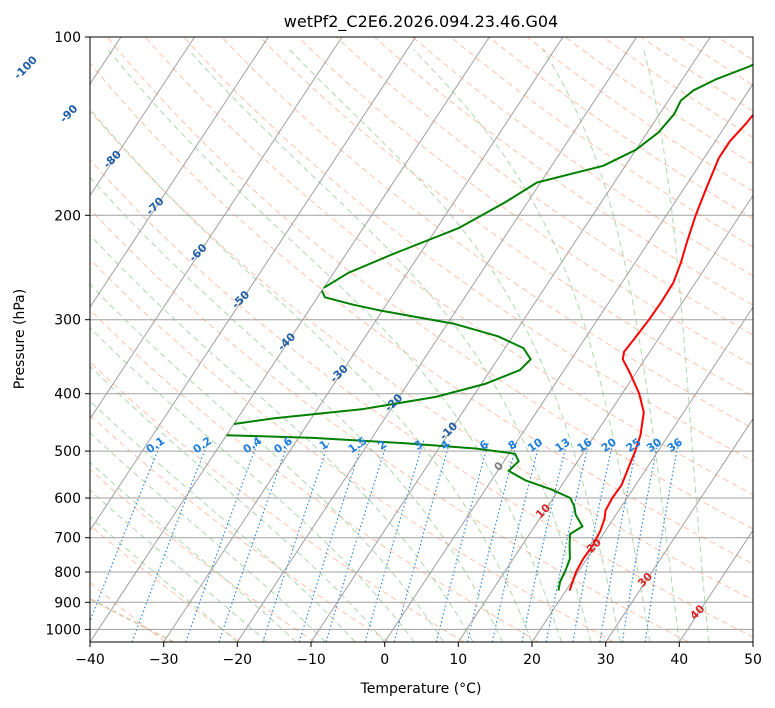 The height and width of the screenshot is (708, 775). Describe the element at coordinates (68, 113) in the screenshot. I see `isotherm-label: -90` at that location.